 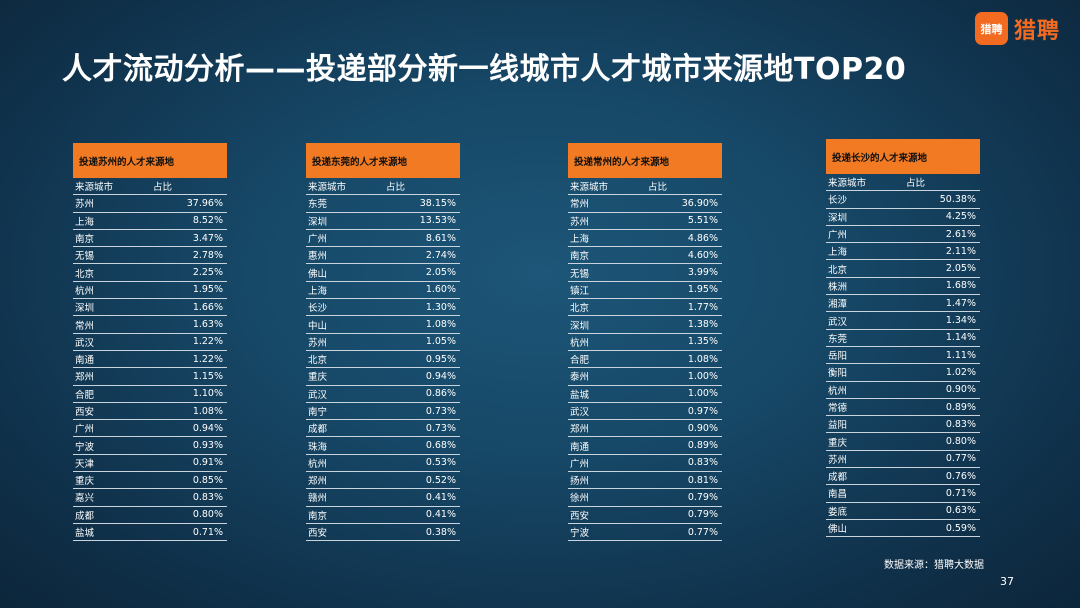 I want to click on table-row: 重庆 0.94%, so click(x=383, y=377).